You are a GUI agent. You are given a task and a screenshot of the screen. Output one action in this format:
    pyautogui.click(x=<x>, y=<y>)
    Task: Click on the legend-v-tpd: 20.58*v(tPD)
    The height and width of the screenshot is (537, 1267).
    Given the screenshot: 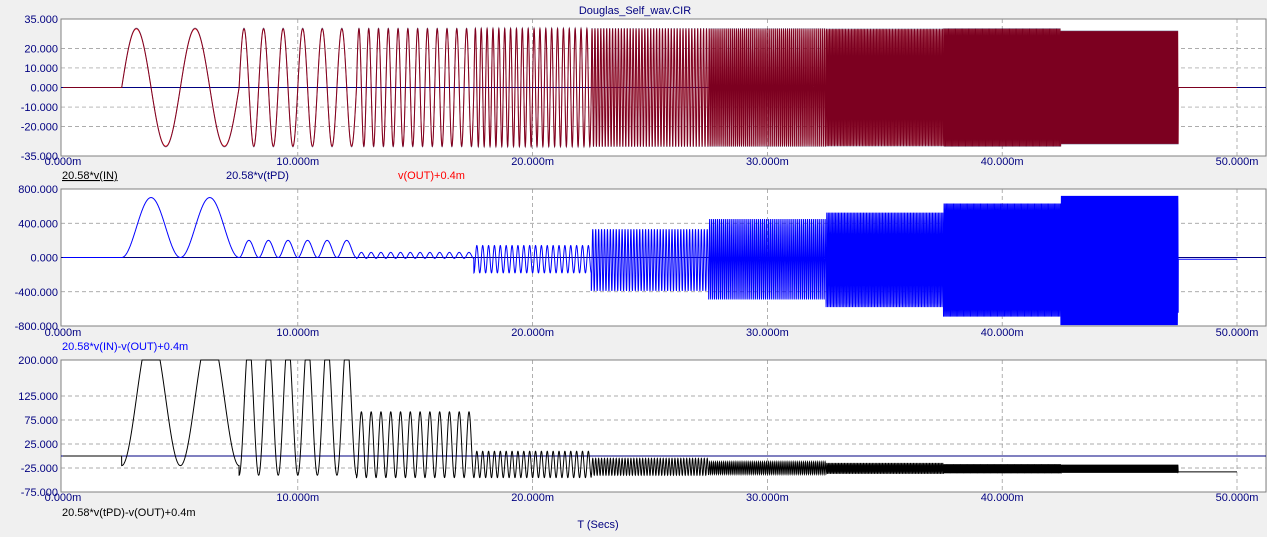 What is the action you would take?
    pyautogui.click(x=257, y=176)
    